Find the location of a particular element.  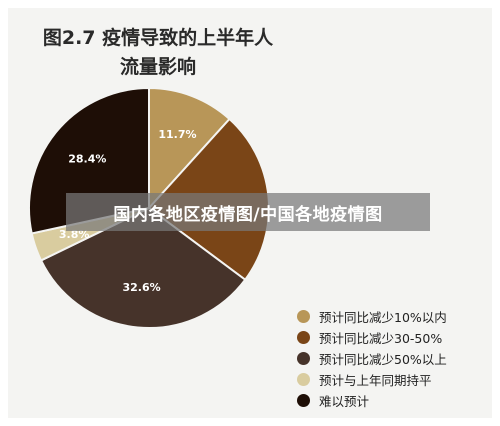

slice-value-label-0: 11.7% is located at coordinates (177, 134).